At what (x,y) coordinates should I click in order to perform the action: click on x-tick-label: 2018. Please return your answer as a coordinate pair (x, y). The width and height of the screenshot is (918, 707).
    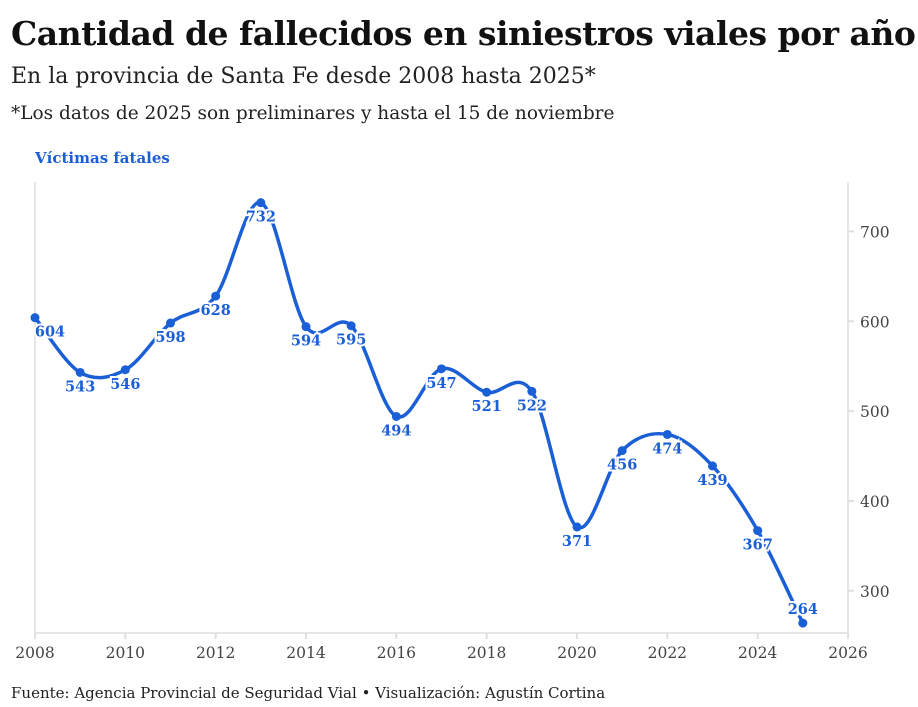
    Looking at the image, I should click on (486, 653).